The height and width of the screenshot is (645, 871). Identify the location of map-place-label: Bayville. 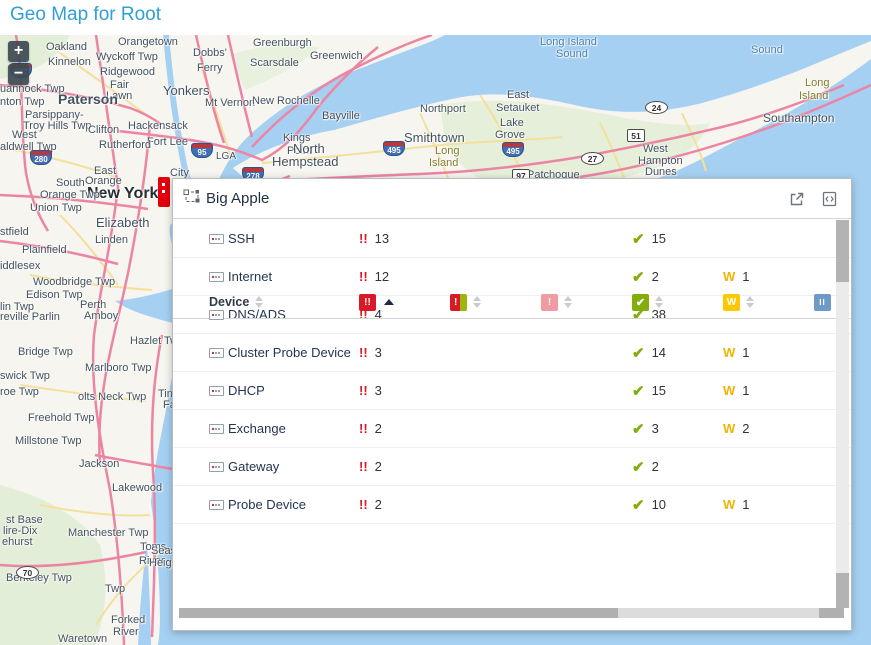
(341, 116).